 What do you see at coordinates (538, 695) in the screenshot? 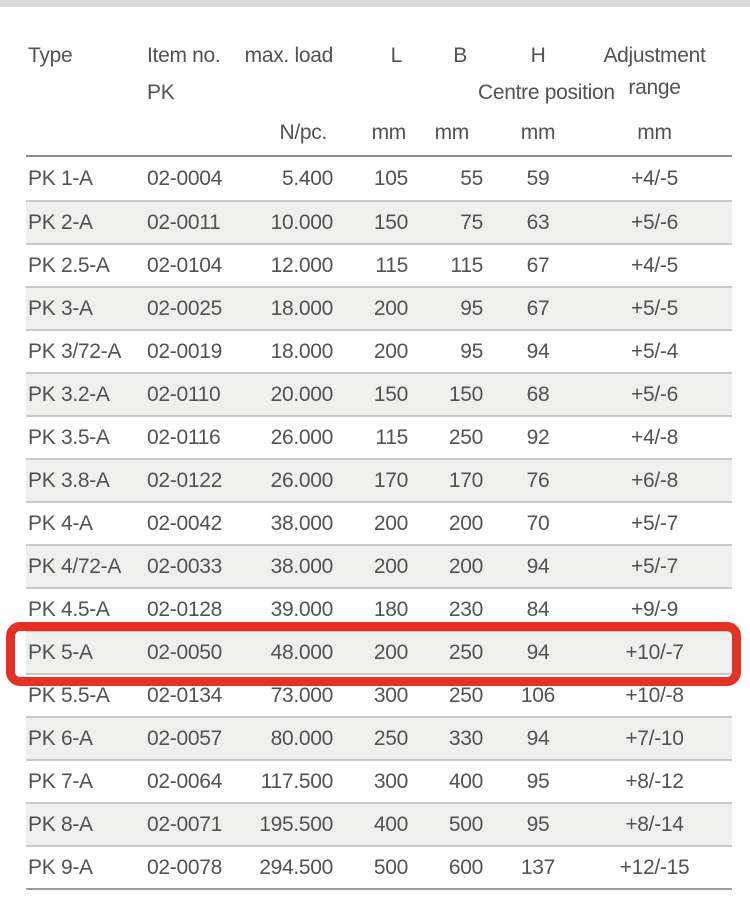
I see `cell-h: 106` at bounding box center [538, 695].